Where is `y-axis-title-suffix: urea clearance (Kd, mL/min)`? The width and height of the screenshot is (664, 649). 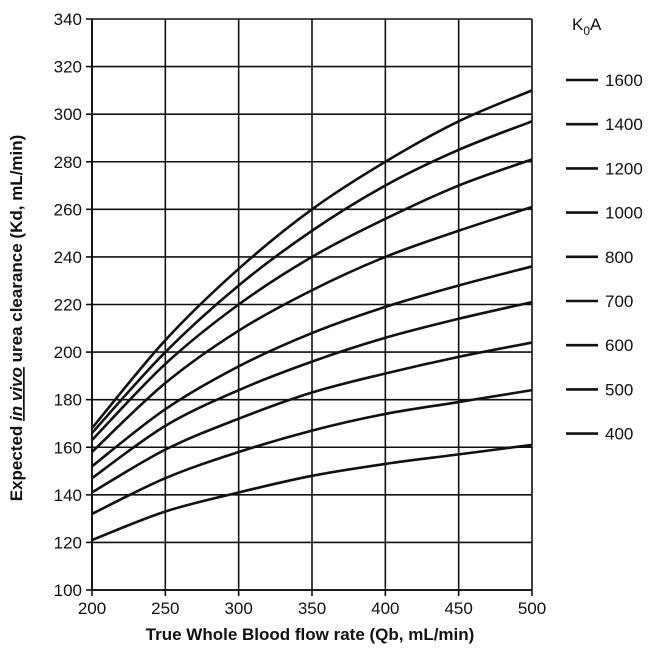 y-axis-title-suffix: urea clearance (Kd, mL/min) is located at coordinates (16, 251).